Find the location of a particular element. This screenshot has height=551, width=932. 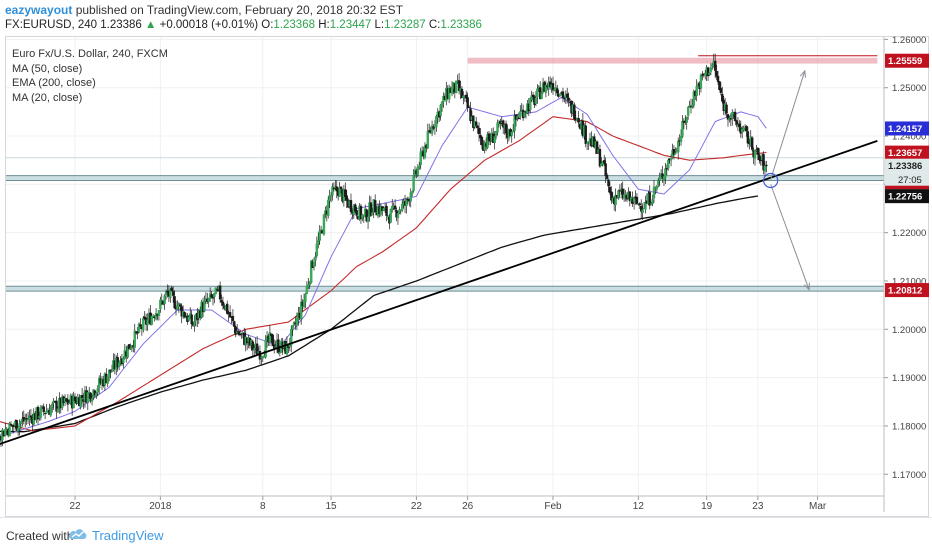

x-tick-label: 8 is located at coordinates (263, 506).